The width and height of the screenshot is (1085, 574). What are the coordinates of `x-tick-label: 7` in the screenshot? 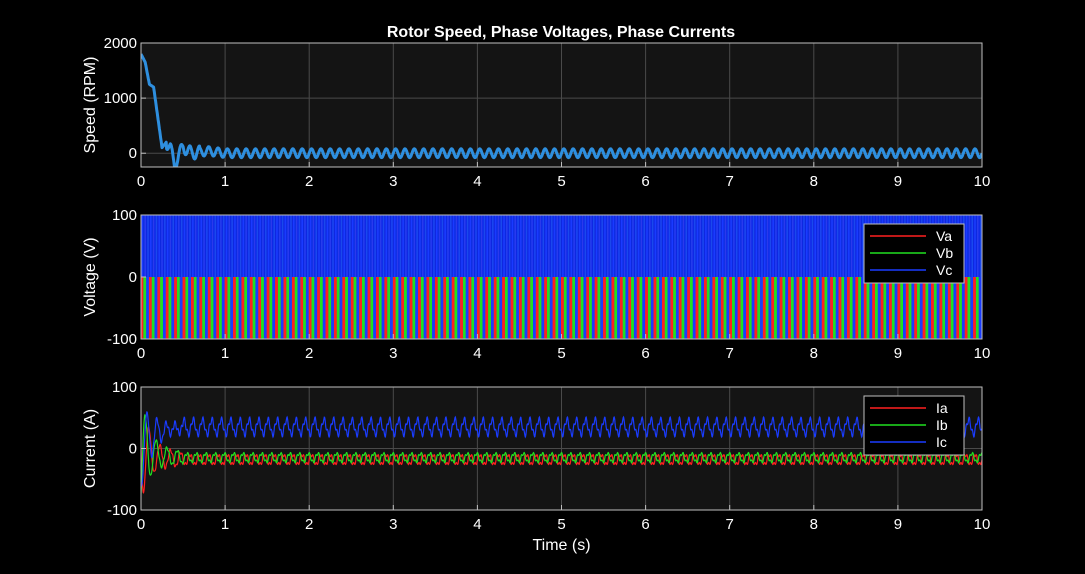 It's located at (730, 353).